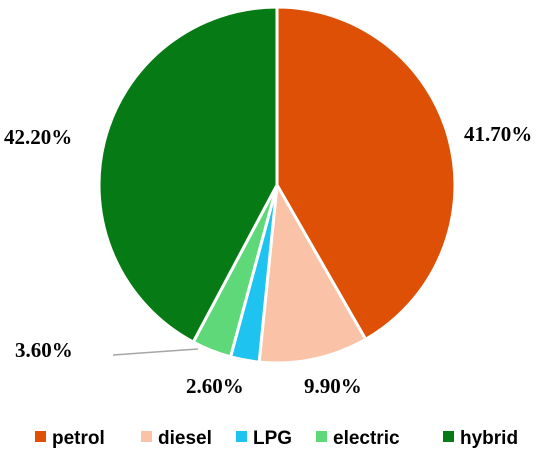 This screenshot has width=550, height=466. I want to click on legend-item-diesel: diesel, so click(176, 438).